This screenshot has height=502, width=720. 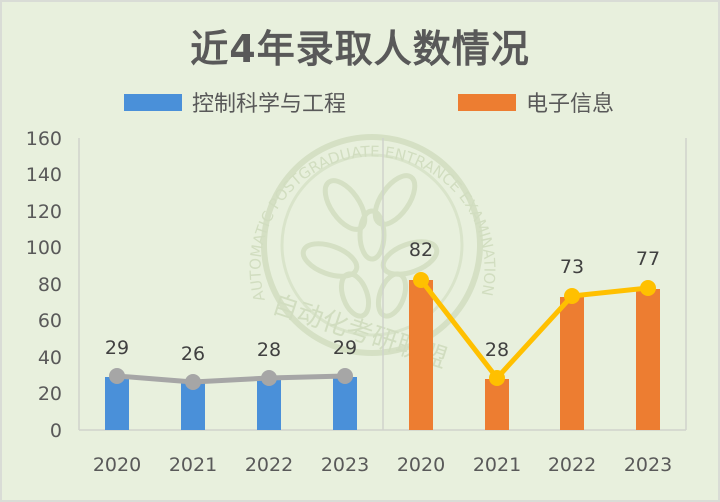 I want to click on watermark-ring-inner, so click(x=372, y=245).